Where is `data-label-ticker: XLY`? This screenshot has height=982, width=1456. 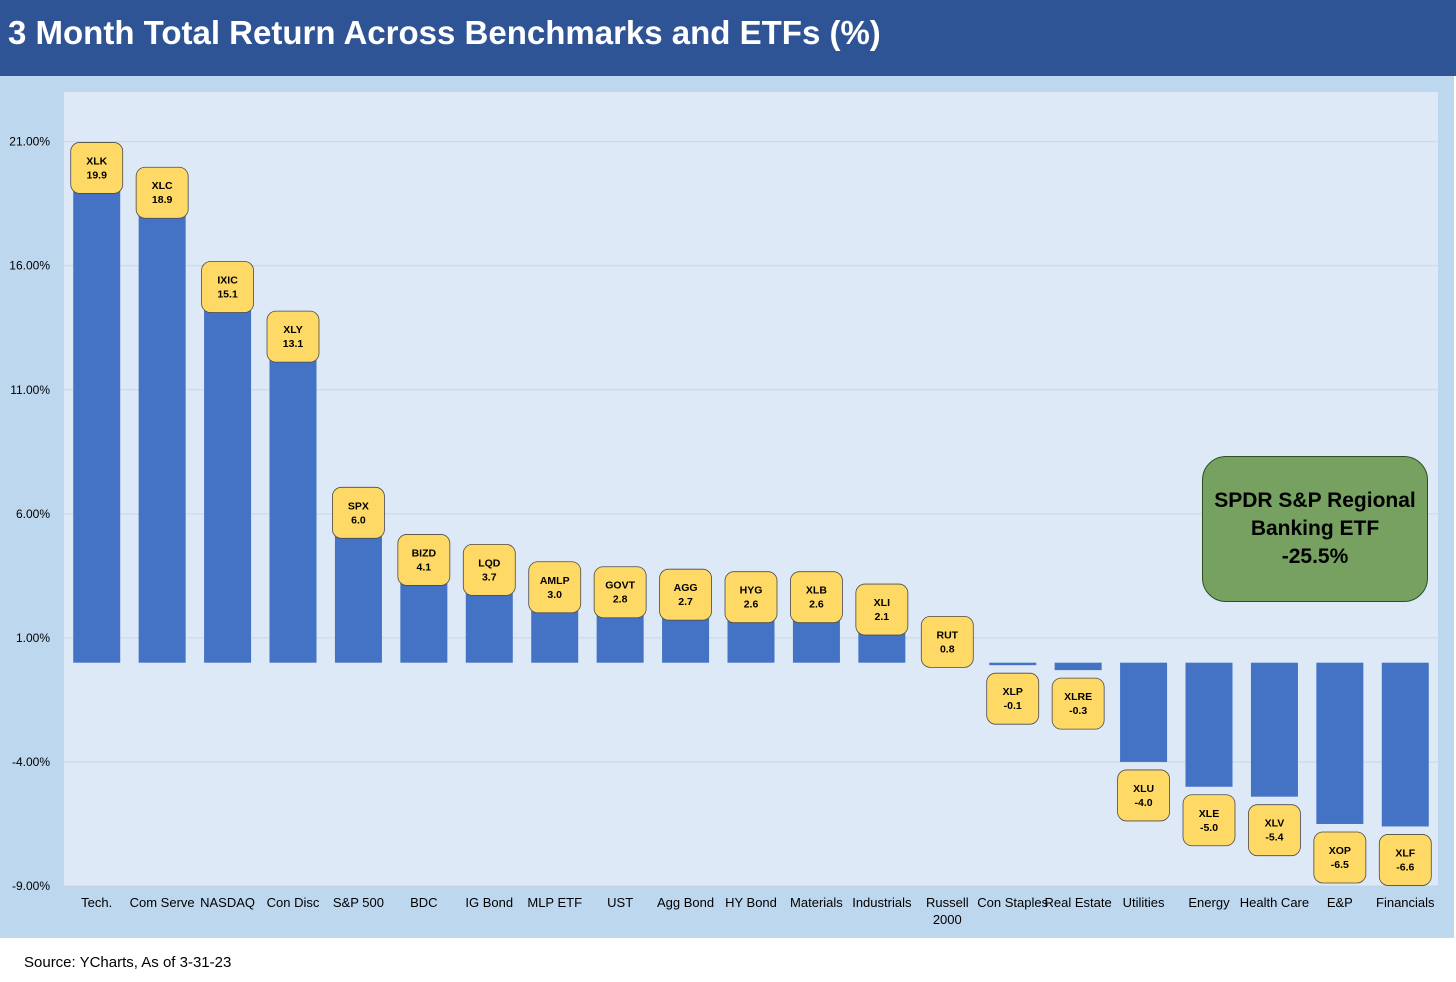
data-label-ticker: XLY is located at coordinates (292, 330).